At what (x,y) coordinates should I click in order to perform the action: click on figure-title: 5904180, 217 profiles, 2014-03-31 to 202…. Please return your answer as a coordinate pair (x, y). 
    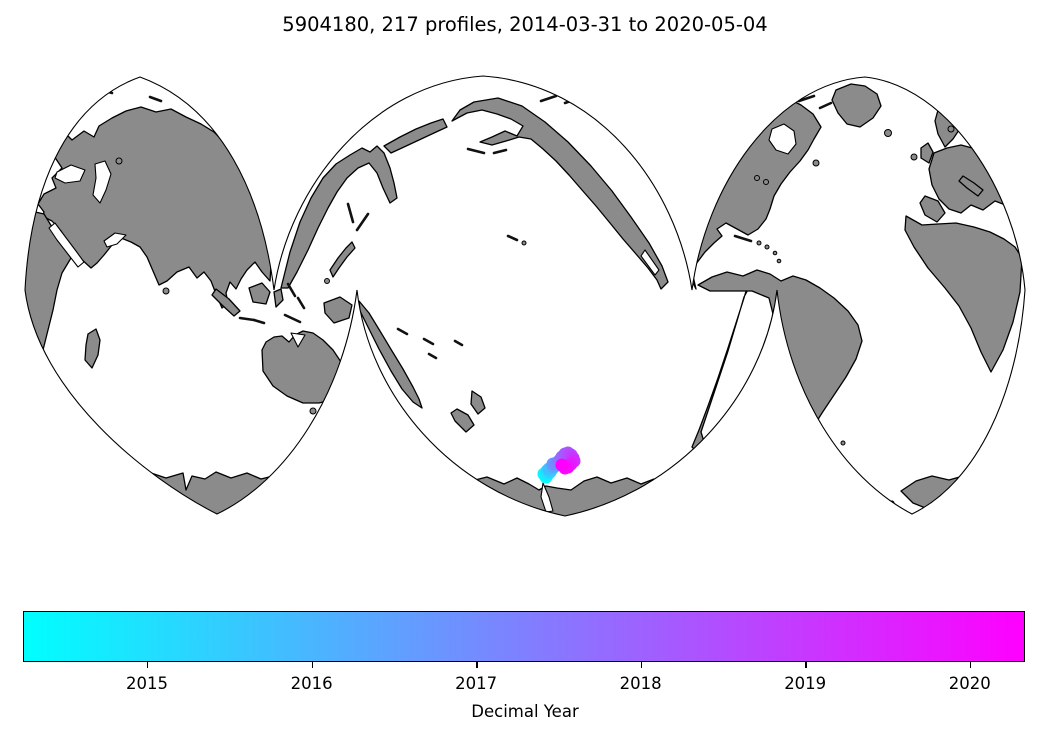
    Looking at the image, I should click on (525, 24).